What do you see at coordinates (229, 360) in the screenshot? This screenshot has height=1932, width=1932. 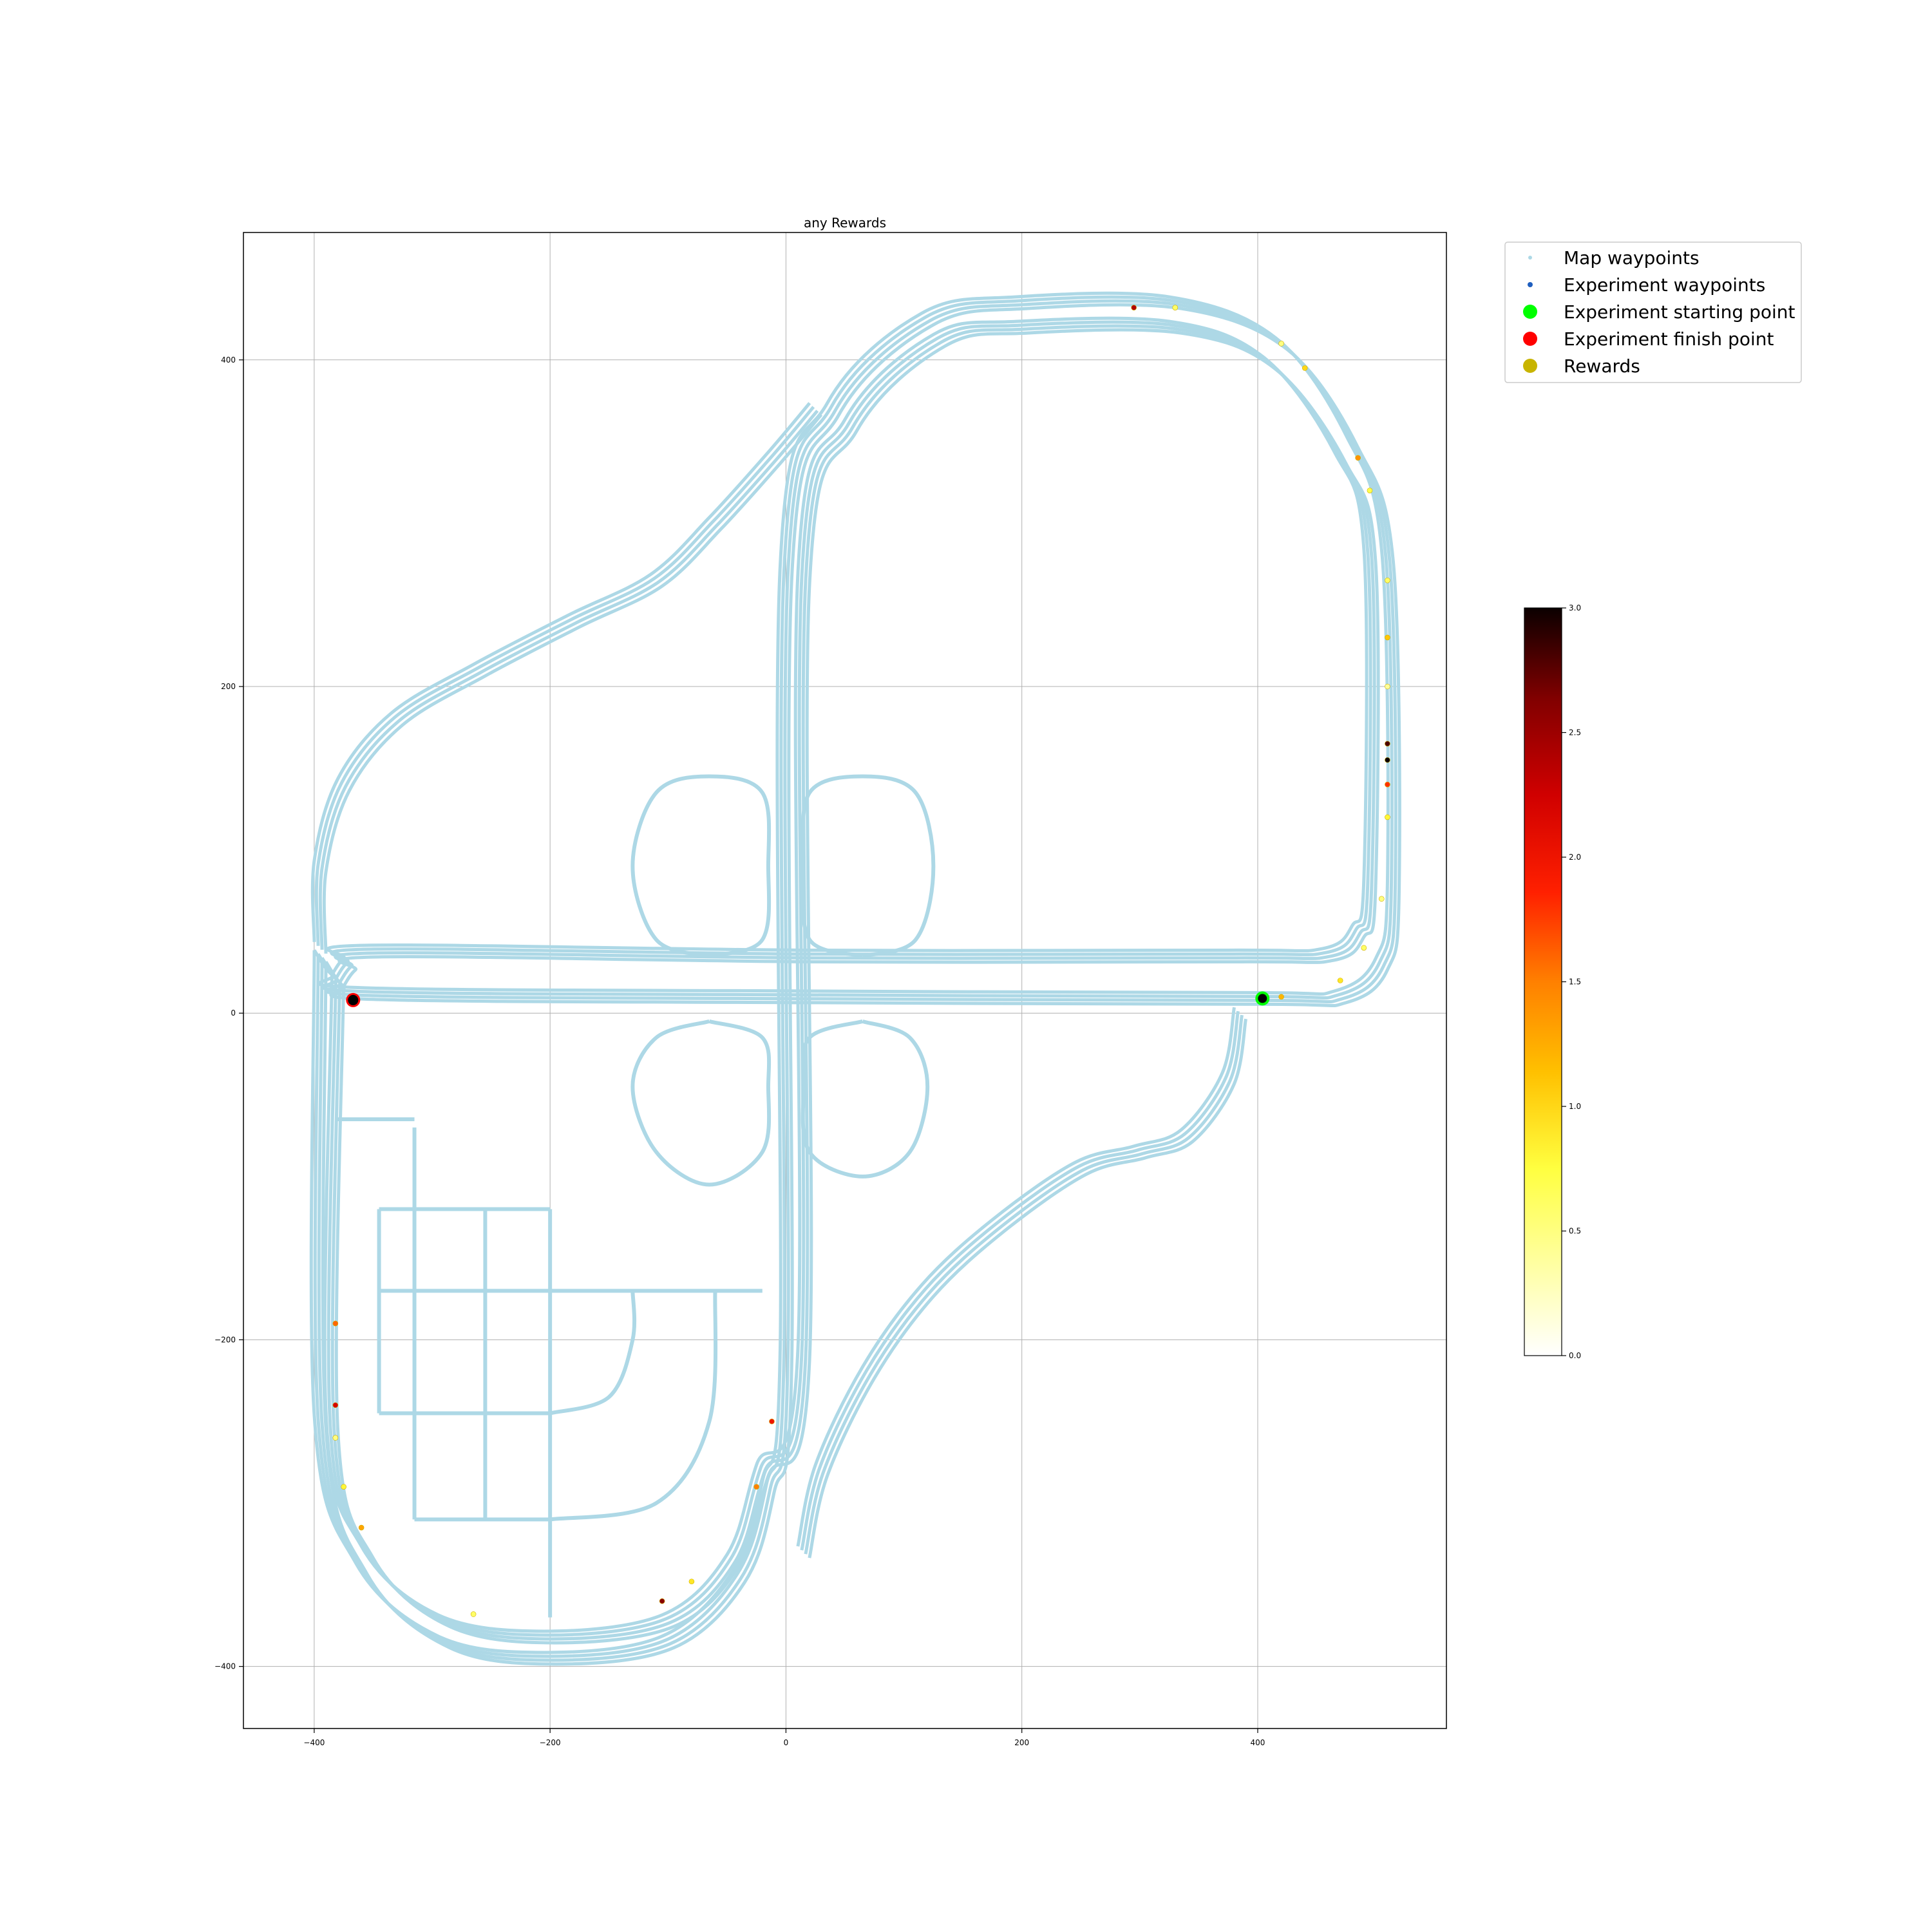 I see `y-tick-label: 400` at bounding box center [229, 360].